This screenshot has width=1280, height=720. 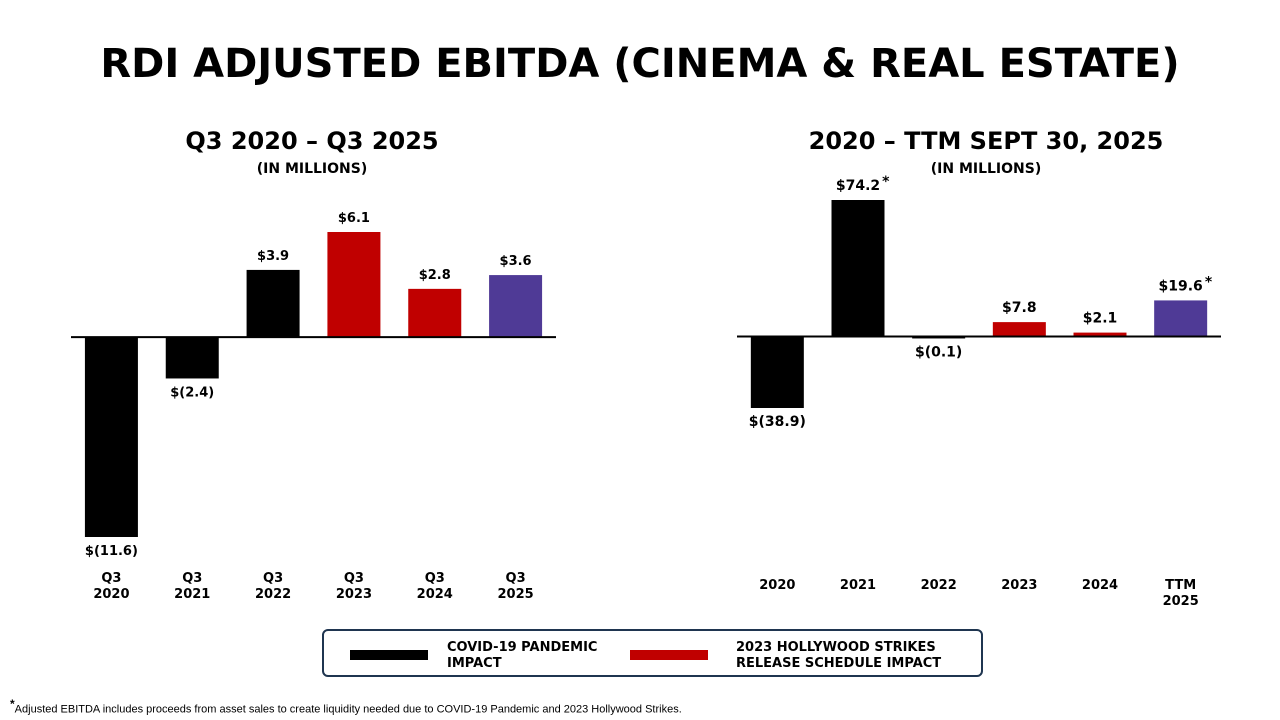 What do you see at coordinates (12, 704) in the screenshot?
I see `footnote-marker: *` at bounding box center [12, 704].